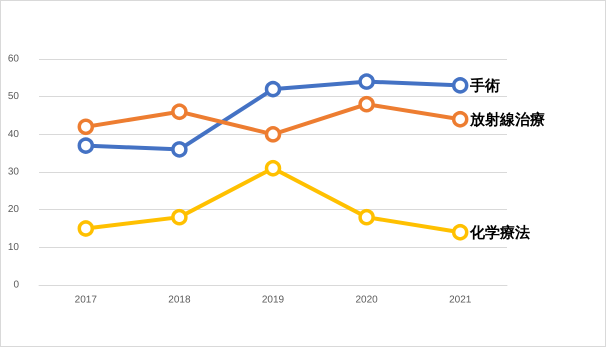  What do you see at coordinates (14, 247) in the screenshot?
I see `y-tick-label: 10` at bounding box center [14, 247].